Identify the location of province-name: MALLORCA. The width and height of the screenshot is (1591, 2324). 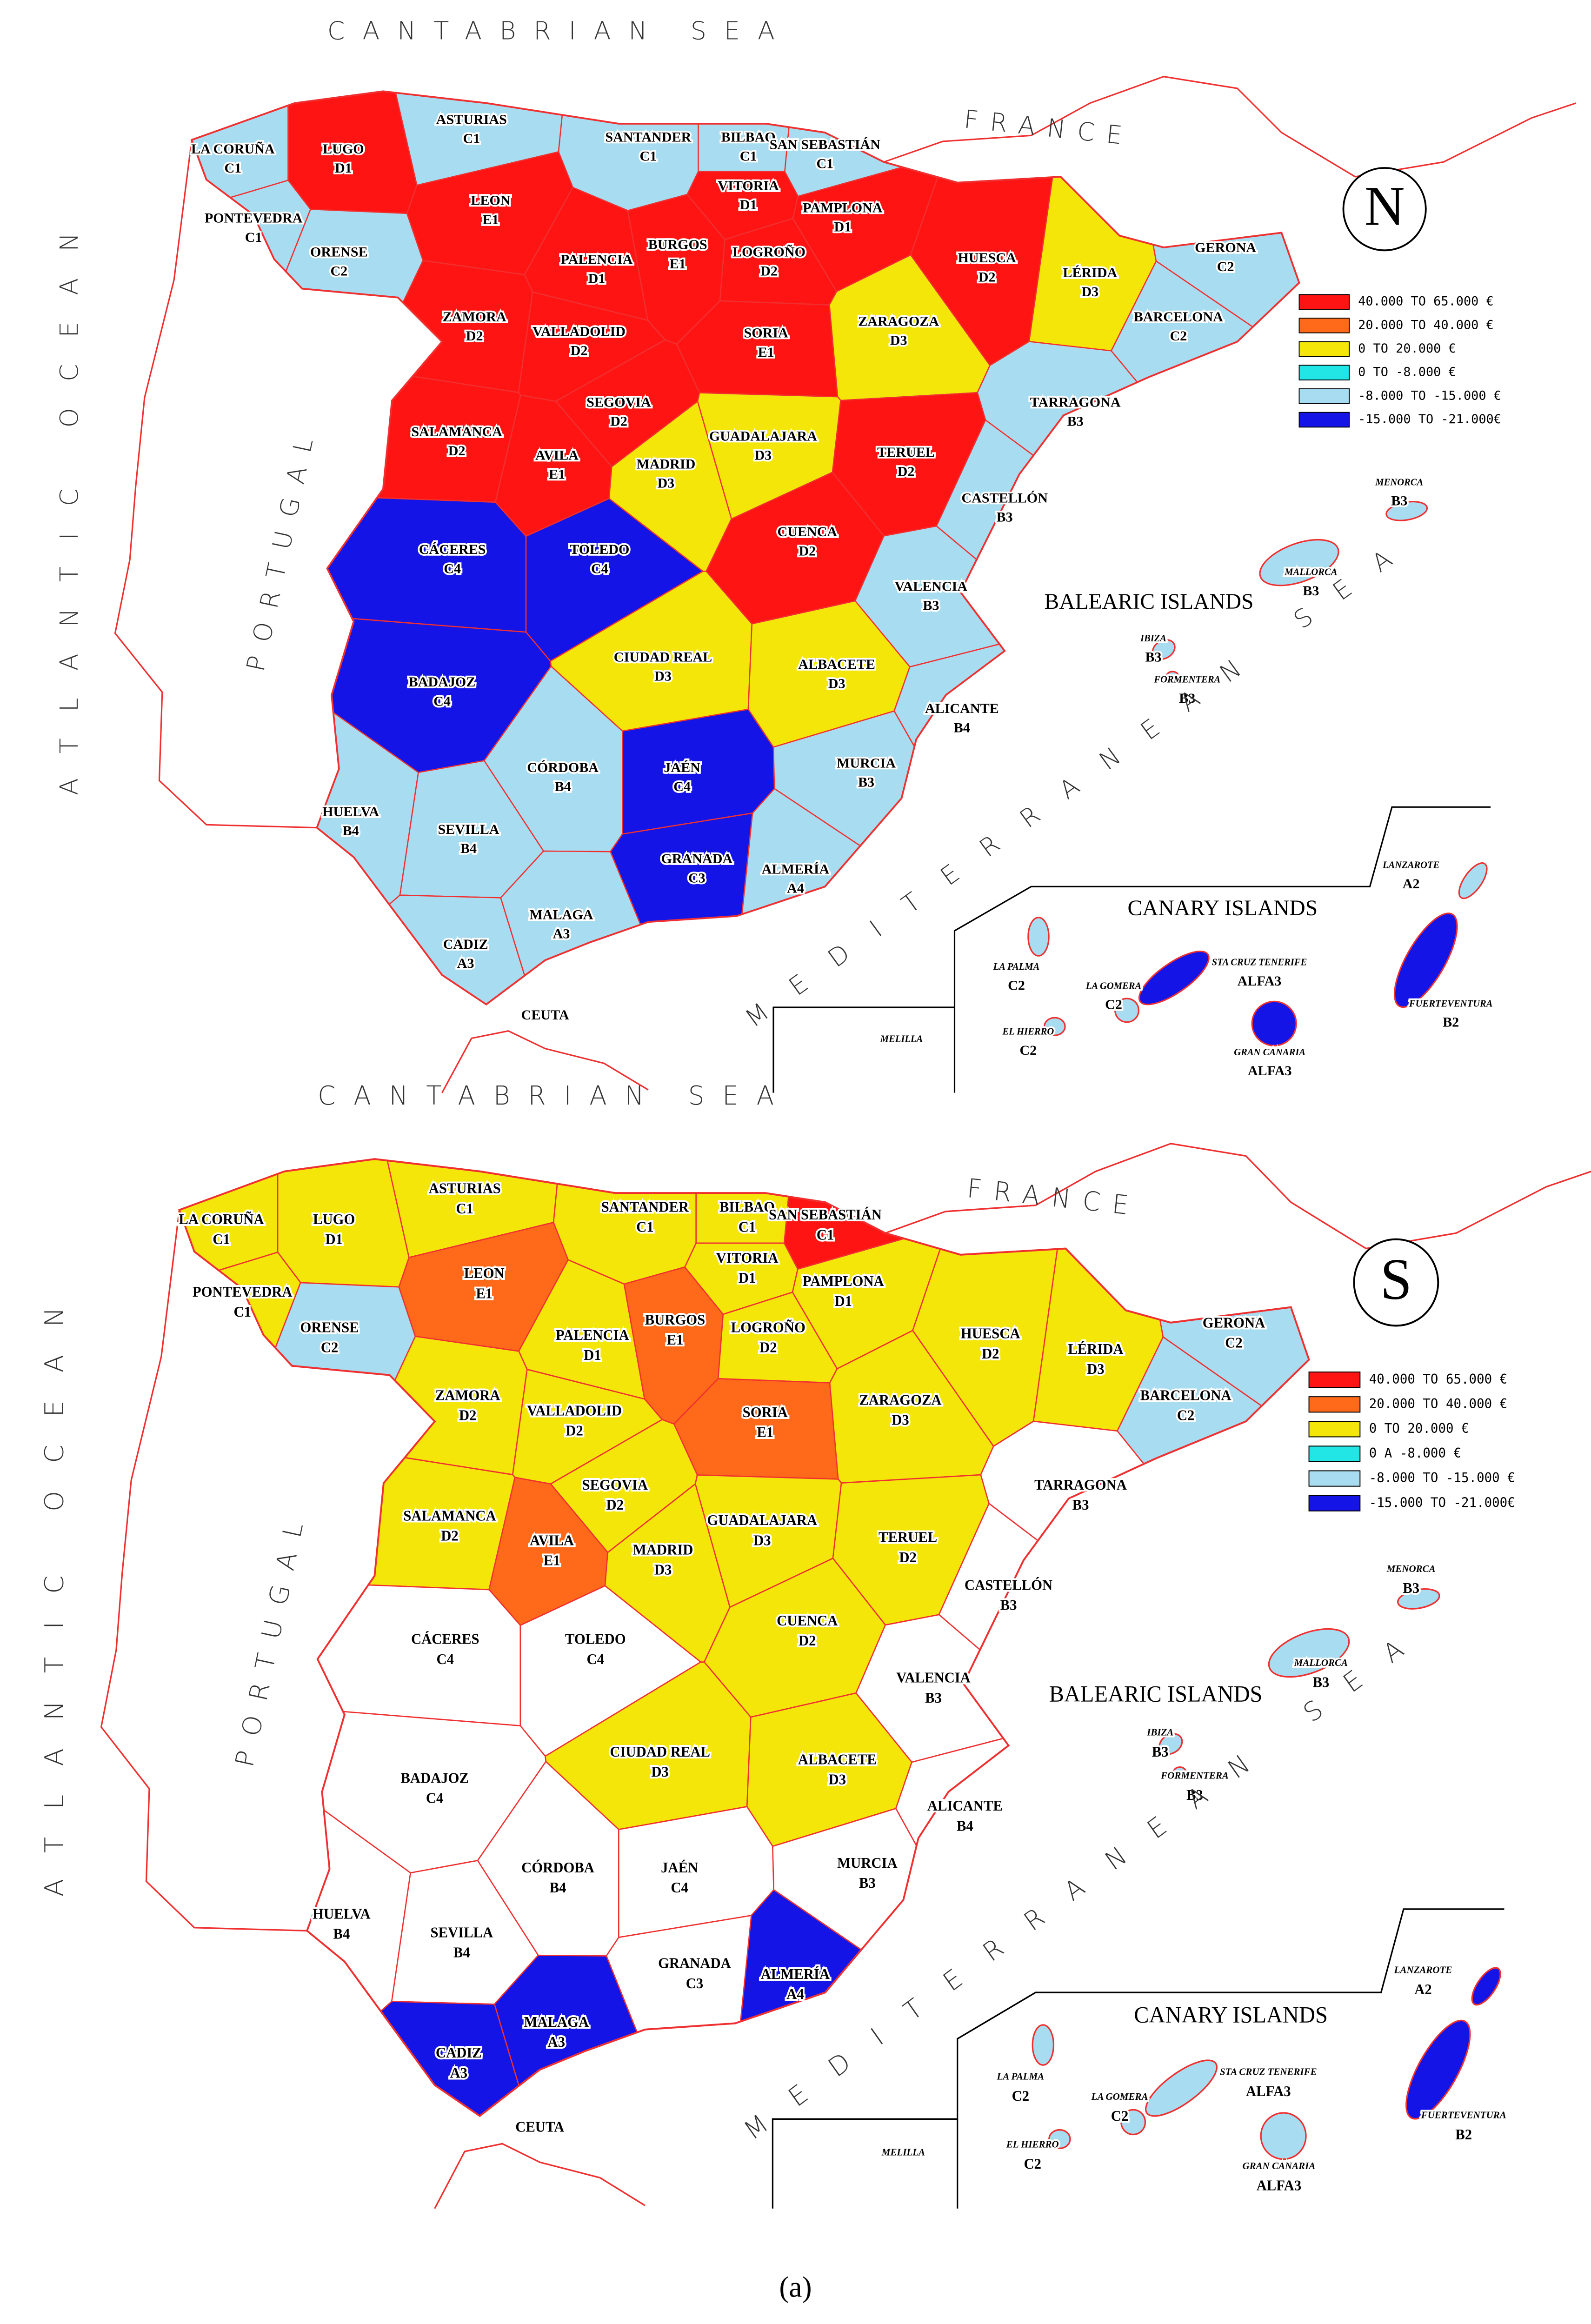
(1310, 572).